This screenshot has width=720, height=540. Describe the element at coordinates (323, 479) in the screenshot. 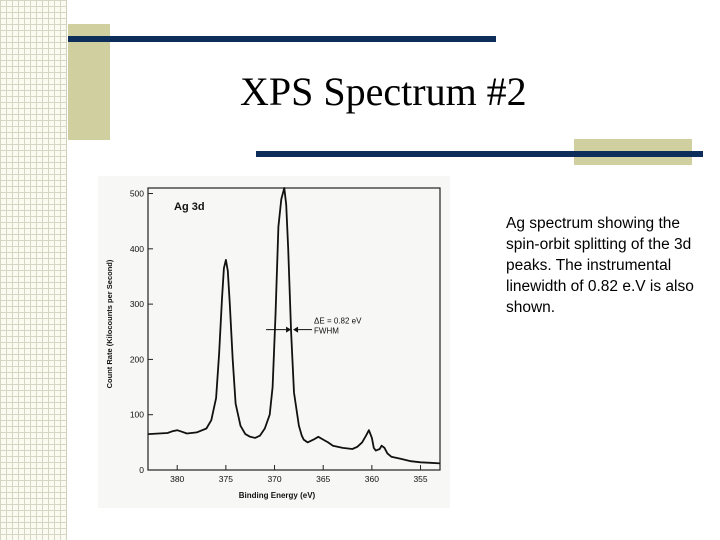

I see `x-tick-label: 365` at that location.